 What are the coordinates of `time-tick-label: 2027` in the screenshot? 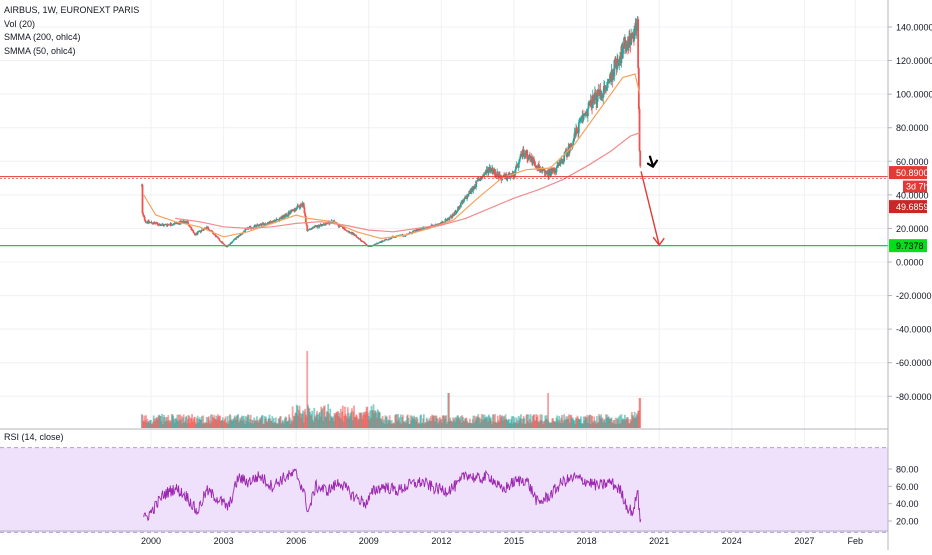 It's located at (804, 541).